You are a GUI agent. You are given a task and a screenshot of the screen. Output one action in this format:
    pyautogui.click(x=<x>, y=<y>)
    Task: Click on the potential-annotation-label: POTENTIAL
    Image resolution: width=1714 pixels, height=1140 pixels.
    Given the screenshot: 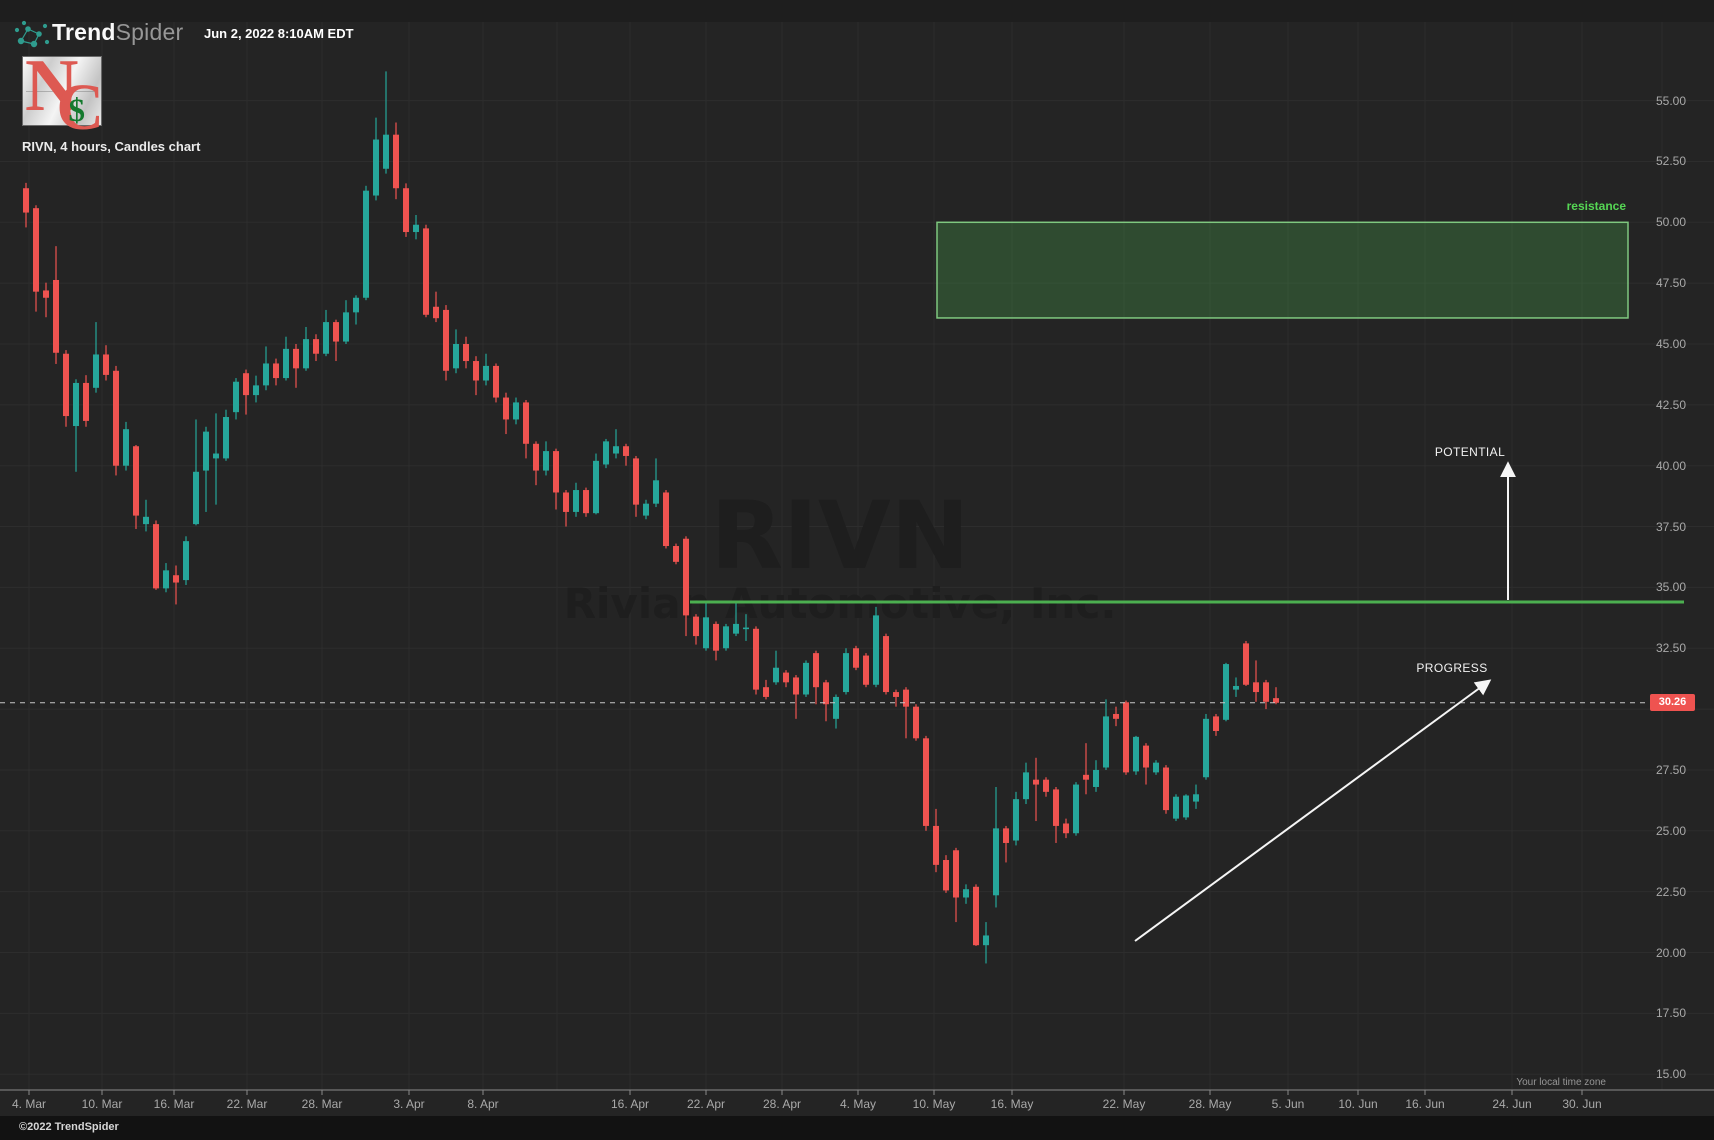 What is the action you would take?
    pyautogui.click(x=1470, y=452)
    